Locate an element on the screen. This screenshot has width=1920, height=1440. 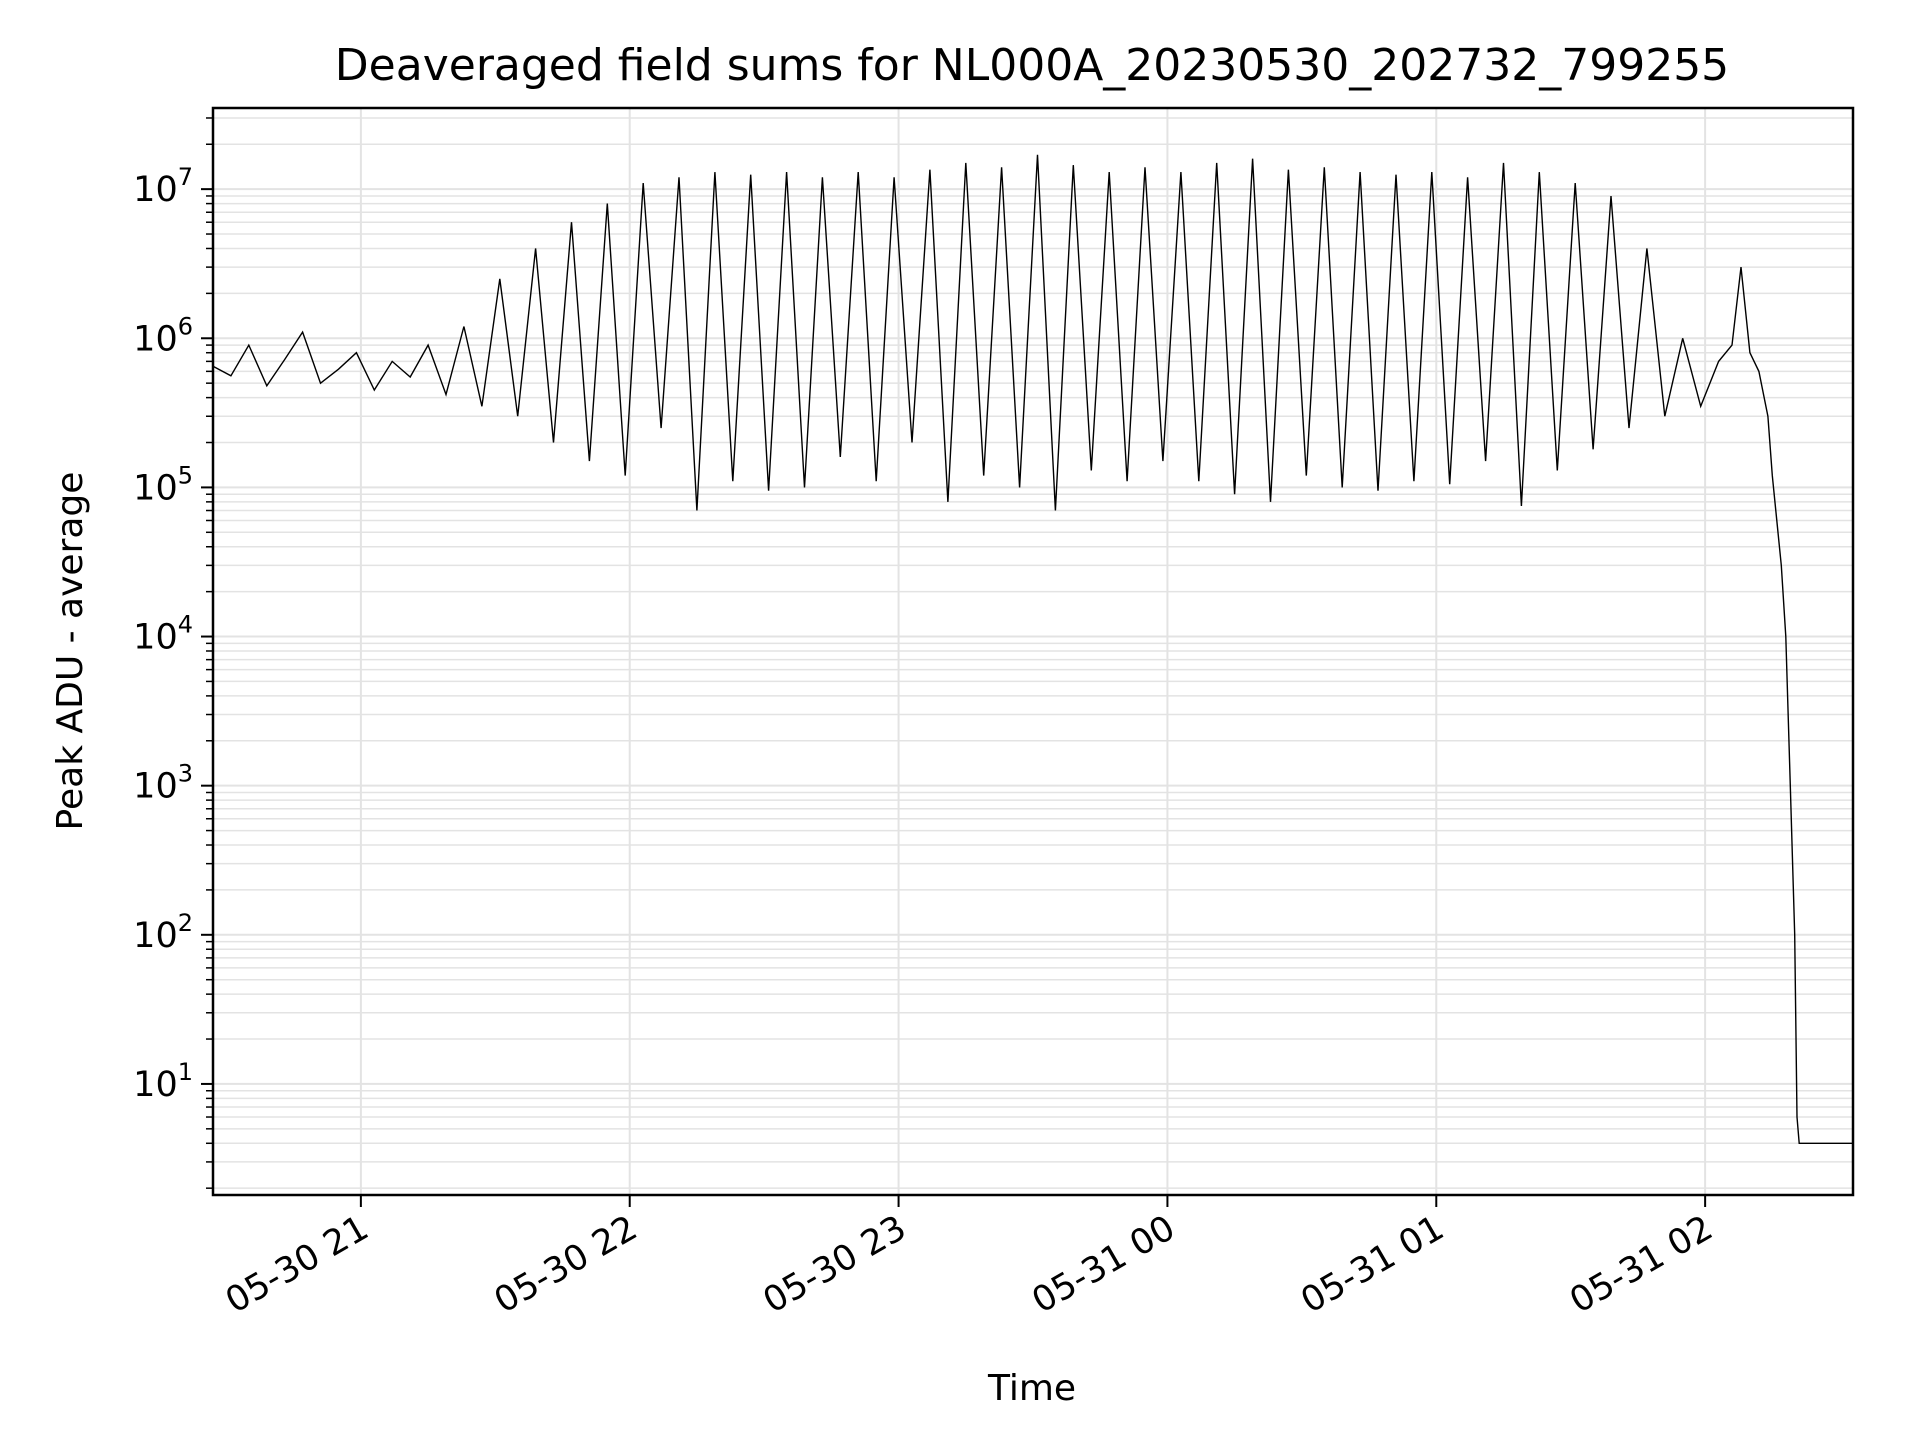
x-axis-label: Time is located at coordinates (1031, 1388).